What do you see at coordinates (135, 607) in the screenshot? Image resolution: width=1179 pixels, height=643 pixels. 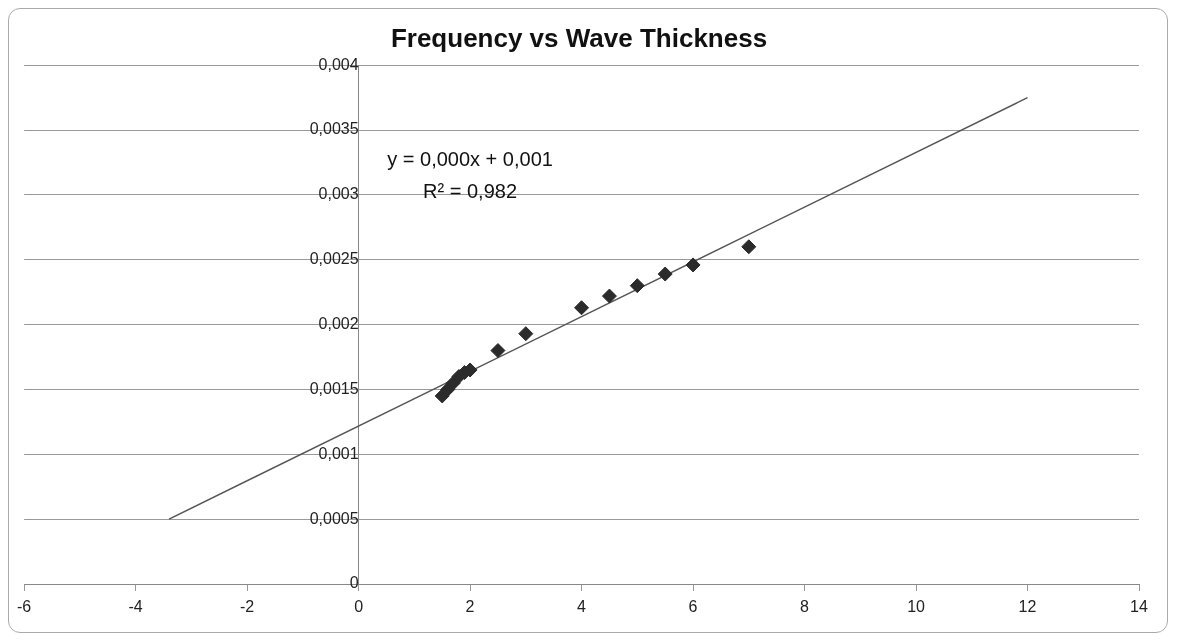 I see `x-tick-label: -4` at bounding box center [135, 607].